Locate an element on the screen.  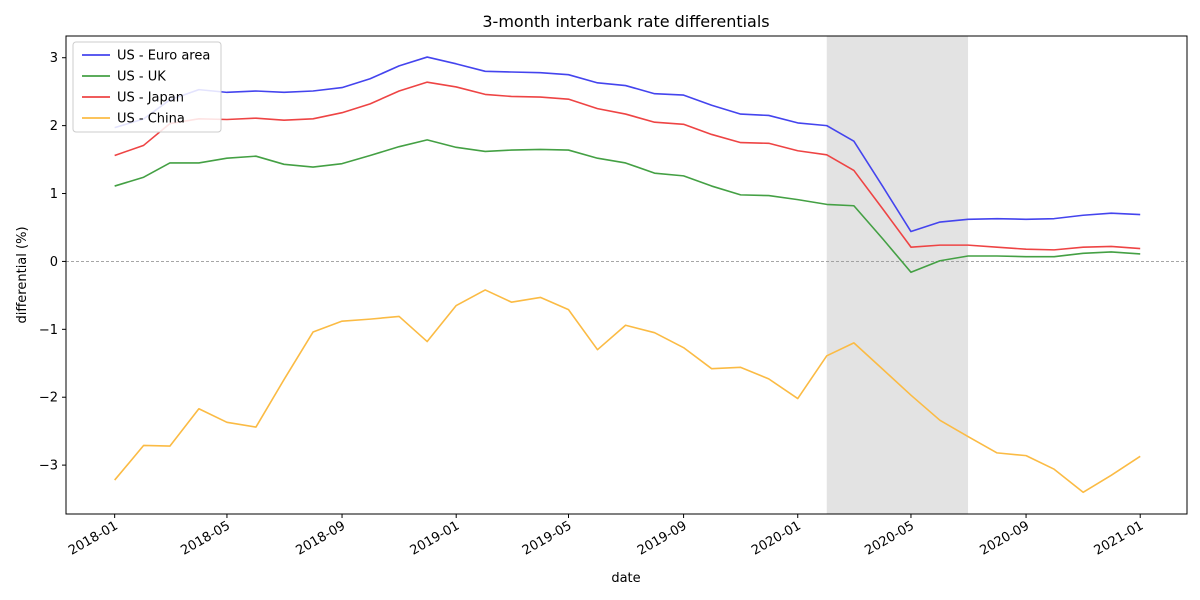
y-tick-label: −1 is located at coordinates (48, 330).